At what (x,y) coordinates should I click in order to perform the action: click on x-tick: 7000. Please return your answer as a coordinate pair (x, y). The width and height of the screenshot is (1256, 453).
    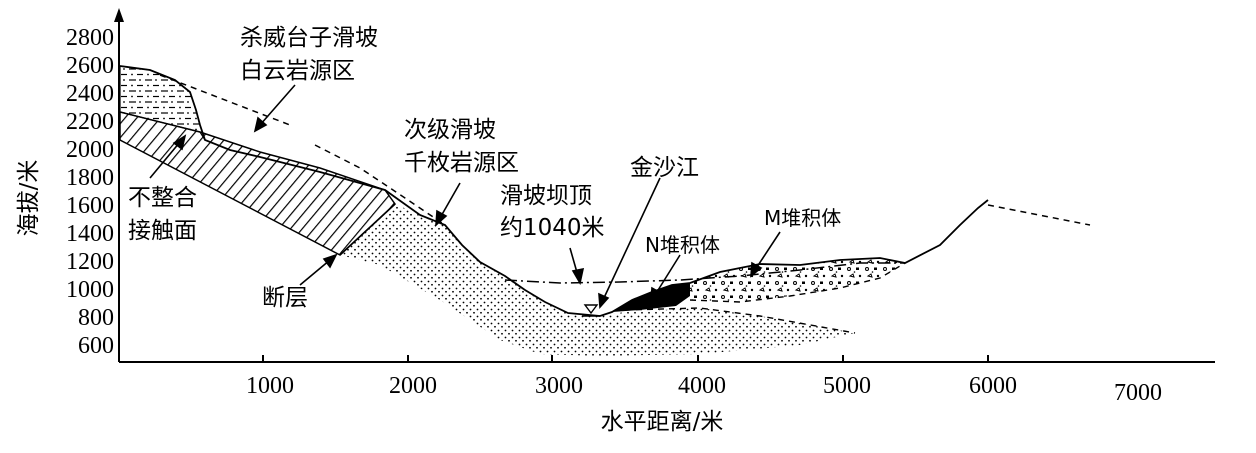
    Looking at the image, I should click on (1138, 393).